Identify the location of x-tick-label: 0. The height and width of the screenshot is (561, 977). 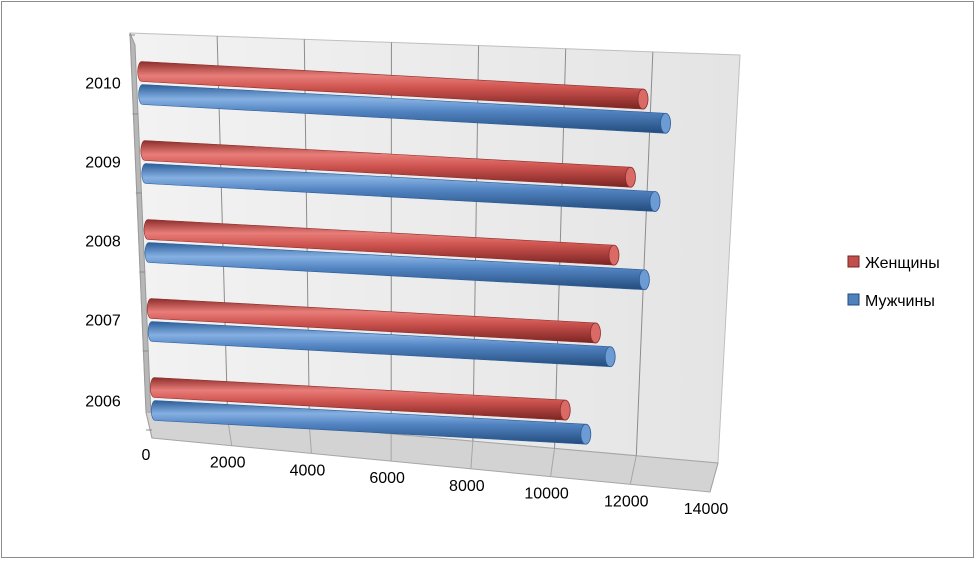
(146, 455).